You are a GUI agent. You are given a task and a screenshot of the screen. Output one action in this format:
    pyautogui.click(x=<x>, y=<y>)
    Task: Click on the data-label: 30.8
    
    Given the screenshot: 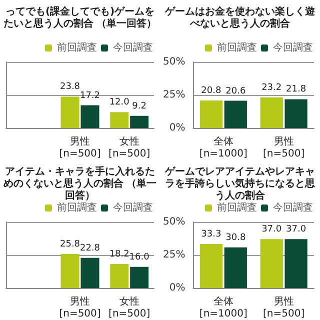 What is the action you would take?
    pyautogui.click(x=236, y=237)
    